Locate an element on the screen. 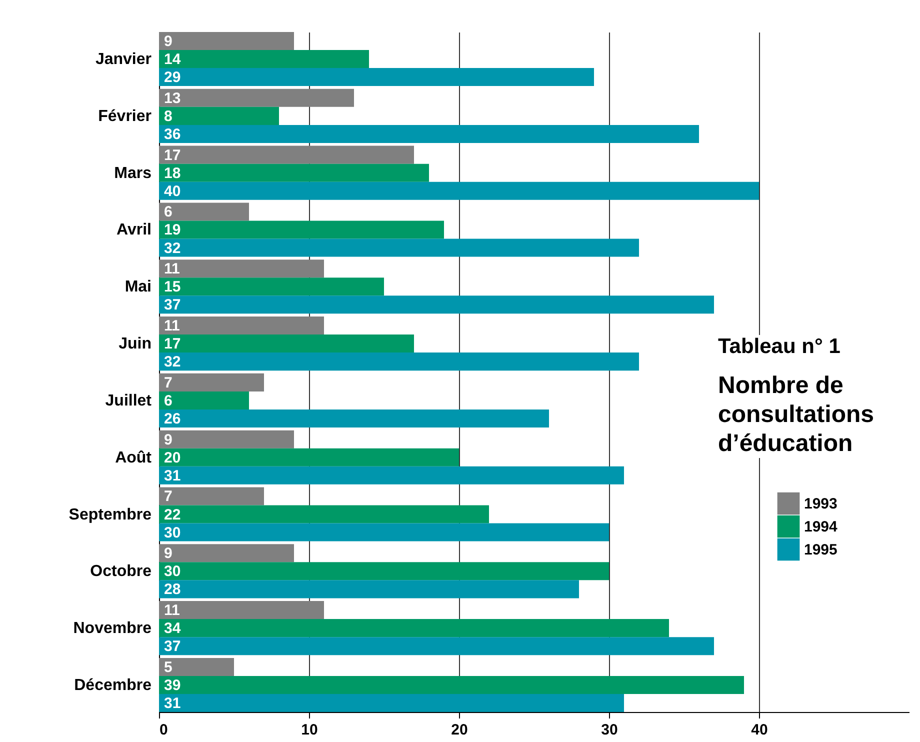 Image resolution: width=920 pixels, height=742 pixels. y-tick-label: Décembre is located at coordinates (113, 685).